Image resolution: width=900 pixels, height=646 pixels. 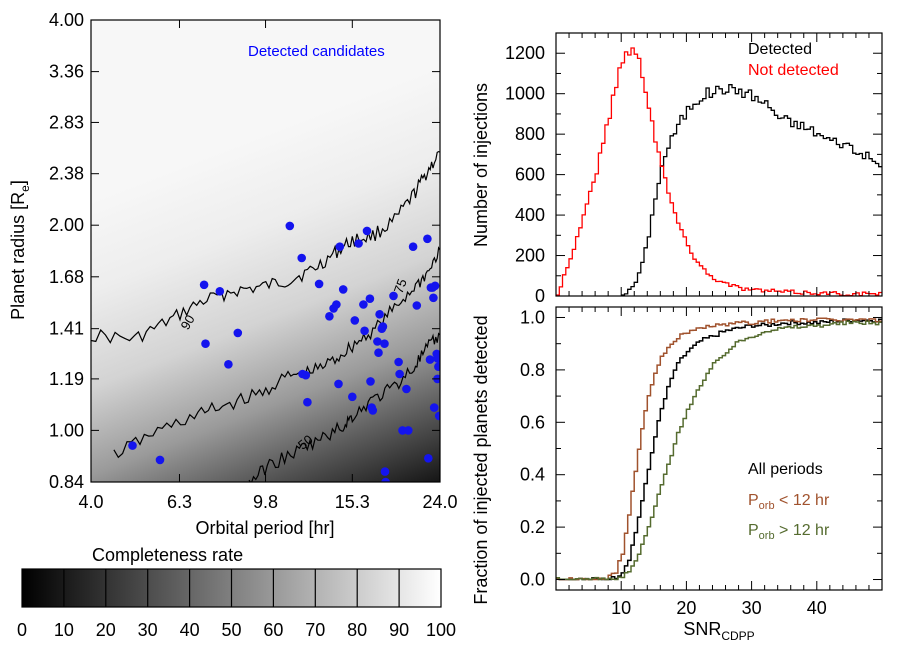 What do you see at coordinates (802, 530) in the screenshot?
I see `legend-long-period-rest: > 12 hr` at bounding box center [802, 530].